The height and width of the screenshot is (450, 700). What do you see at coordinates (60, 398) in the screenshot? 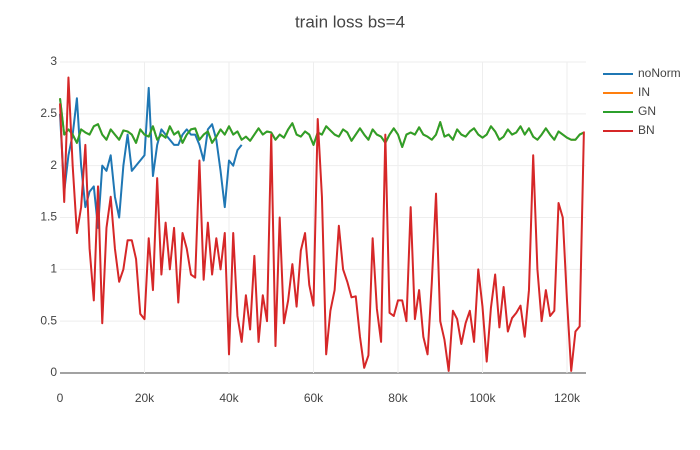
I see `x-tick-label: 0` at bounding box center [60, 398].